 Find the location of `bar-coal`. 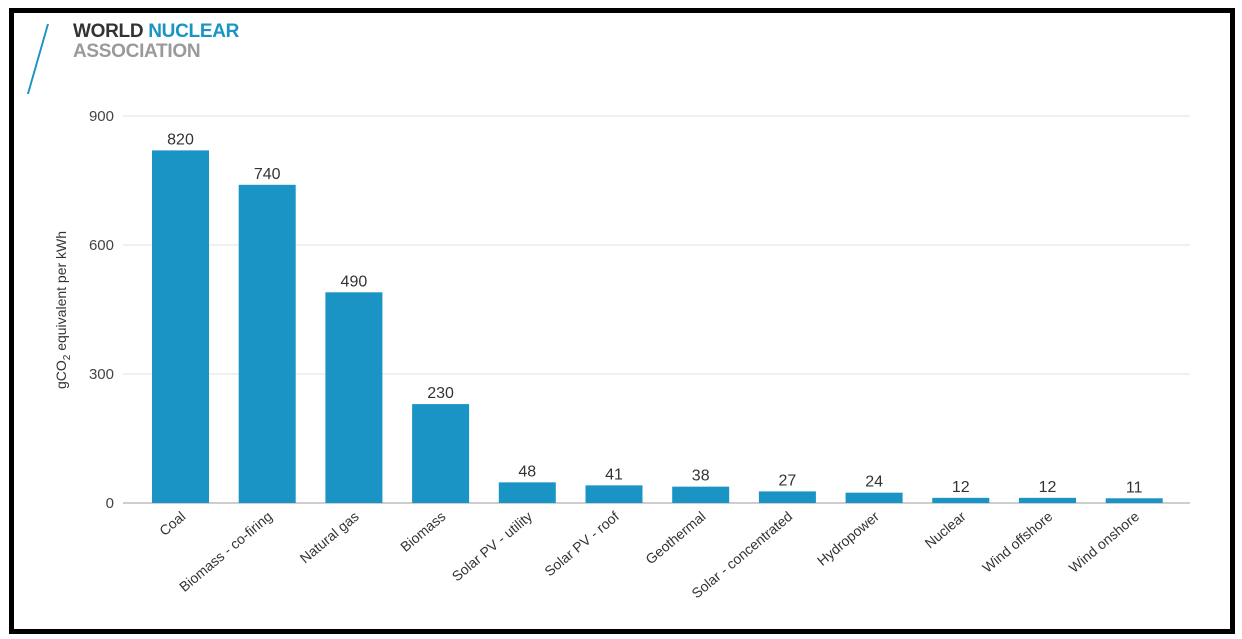

bar-coal is located at coordinates (180, 326).